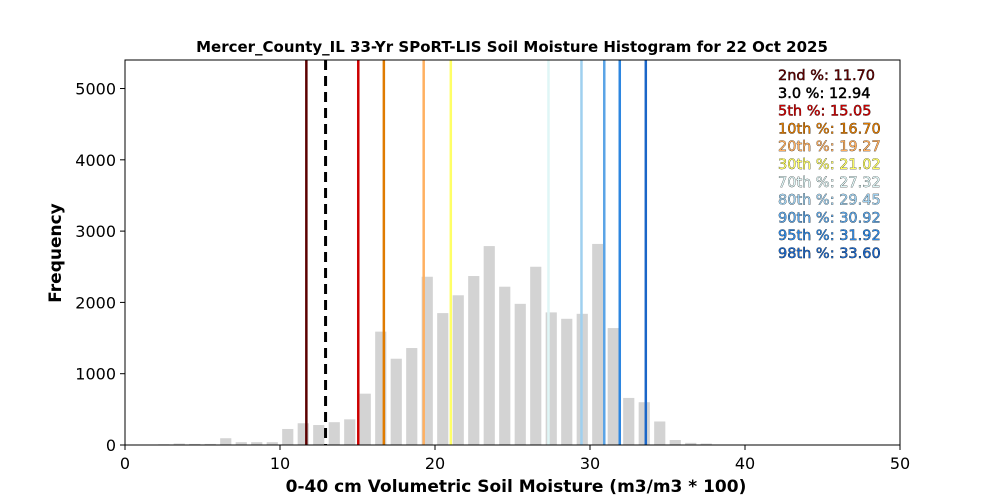  What do you see at coordinates (745, 463) in the screenshot?
I see `x-tick-label: 40` at bounding box center [745, 463].